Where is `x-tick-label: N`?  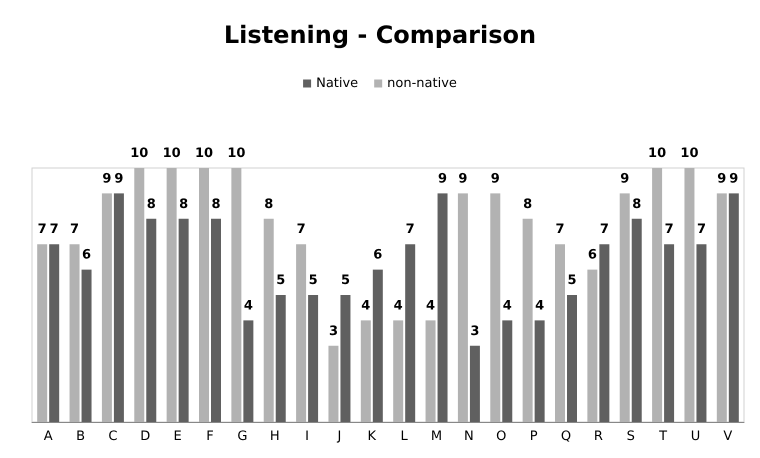 x-tick-label: N is located at coordinates (469, 436).